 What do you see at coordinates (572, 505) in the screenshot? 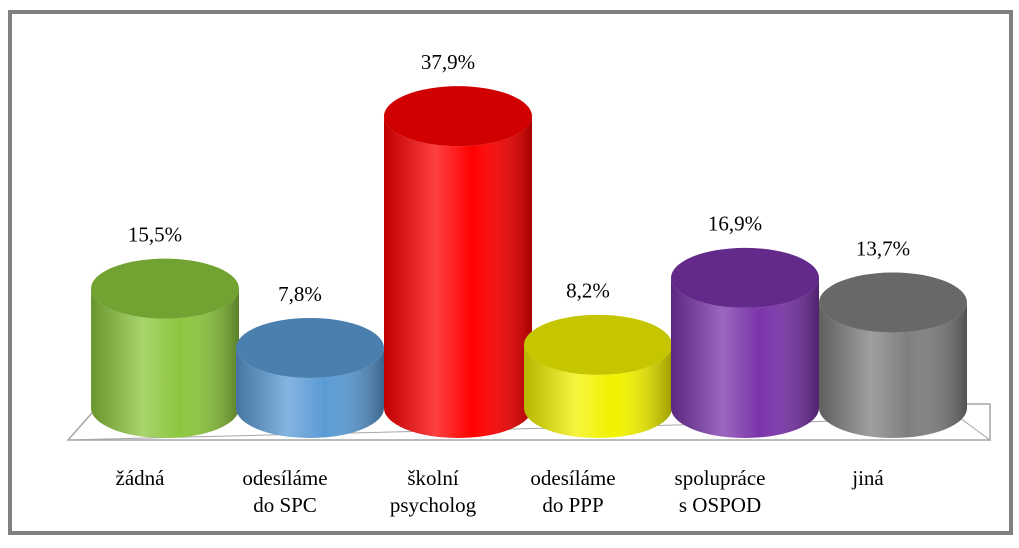
I see `x-tick-label: do PPP` at bounding box center [572, 505].